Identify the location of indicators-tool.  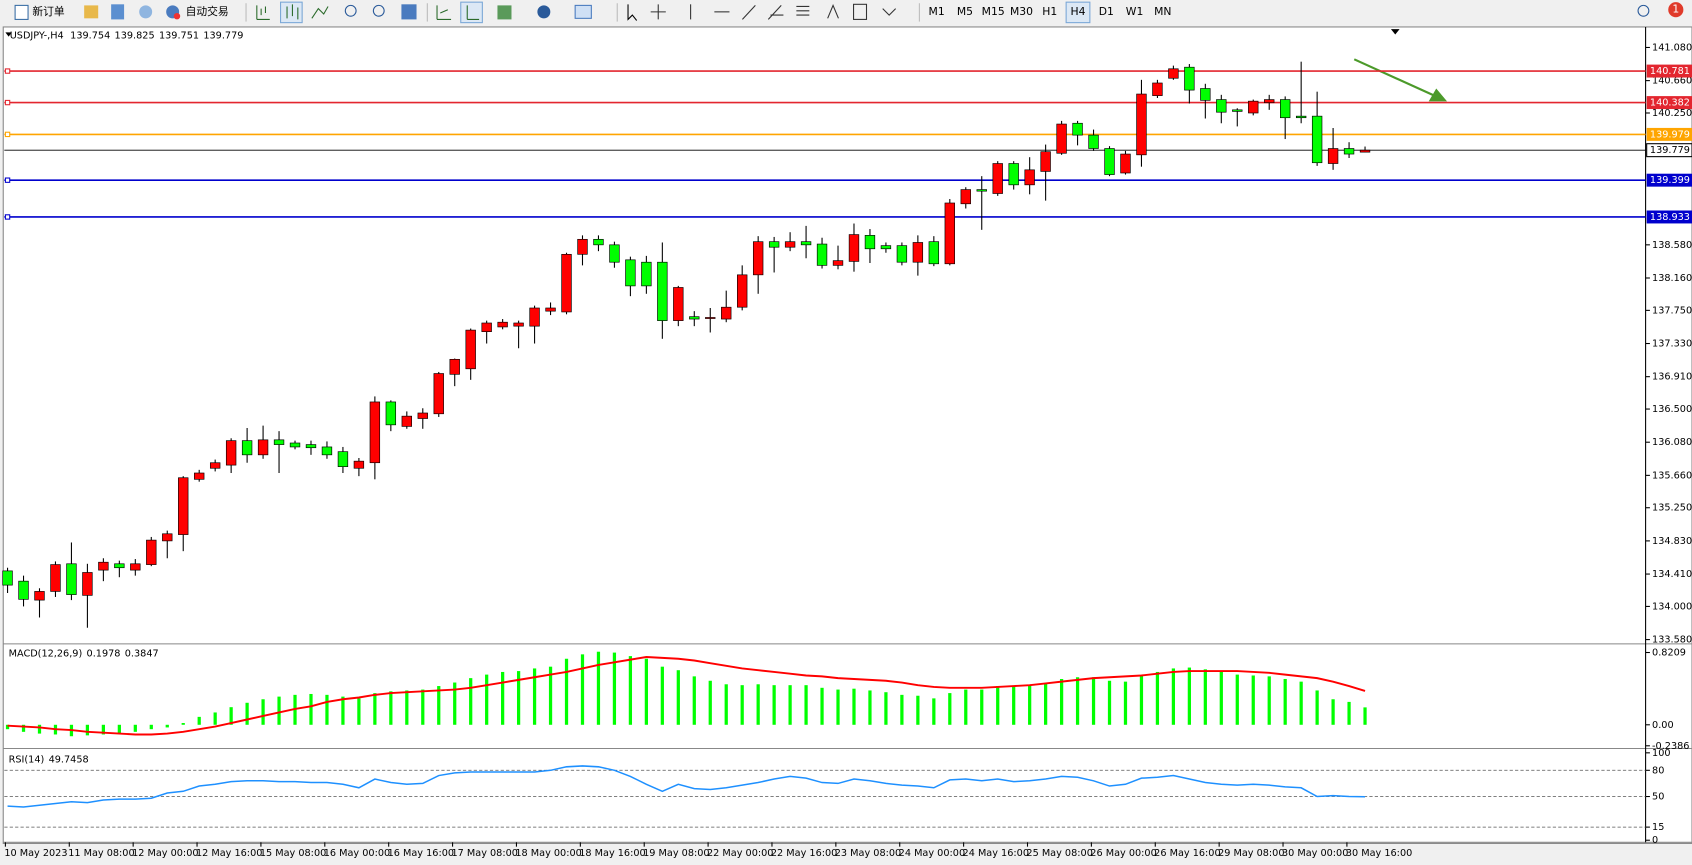
(504, 12).